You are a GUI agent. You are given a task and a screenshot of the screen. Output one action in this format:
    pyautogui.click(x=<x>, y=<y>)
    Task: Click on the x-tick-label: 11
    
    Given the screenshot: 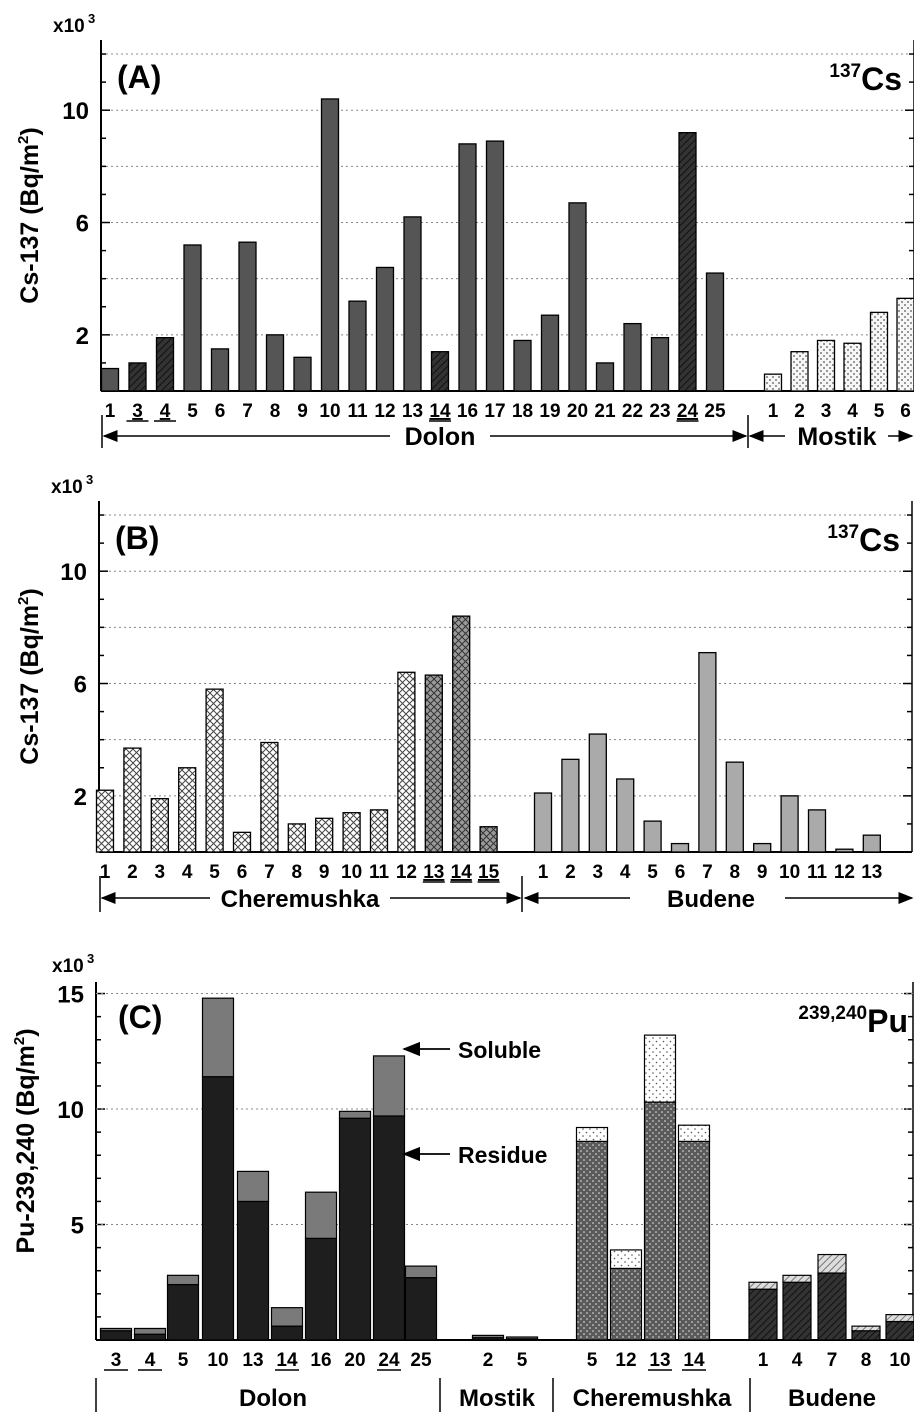 What is the action you would take?
    pyautogui.click(x=379, y=872)
    